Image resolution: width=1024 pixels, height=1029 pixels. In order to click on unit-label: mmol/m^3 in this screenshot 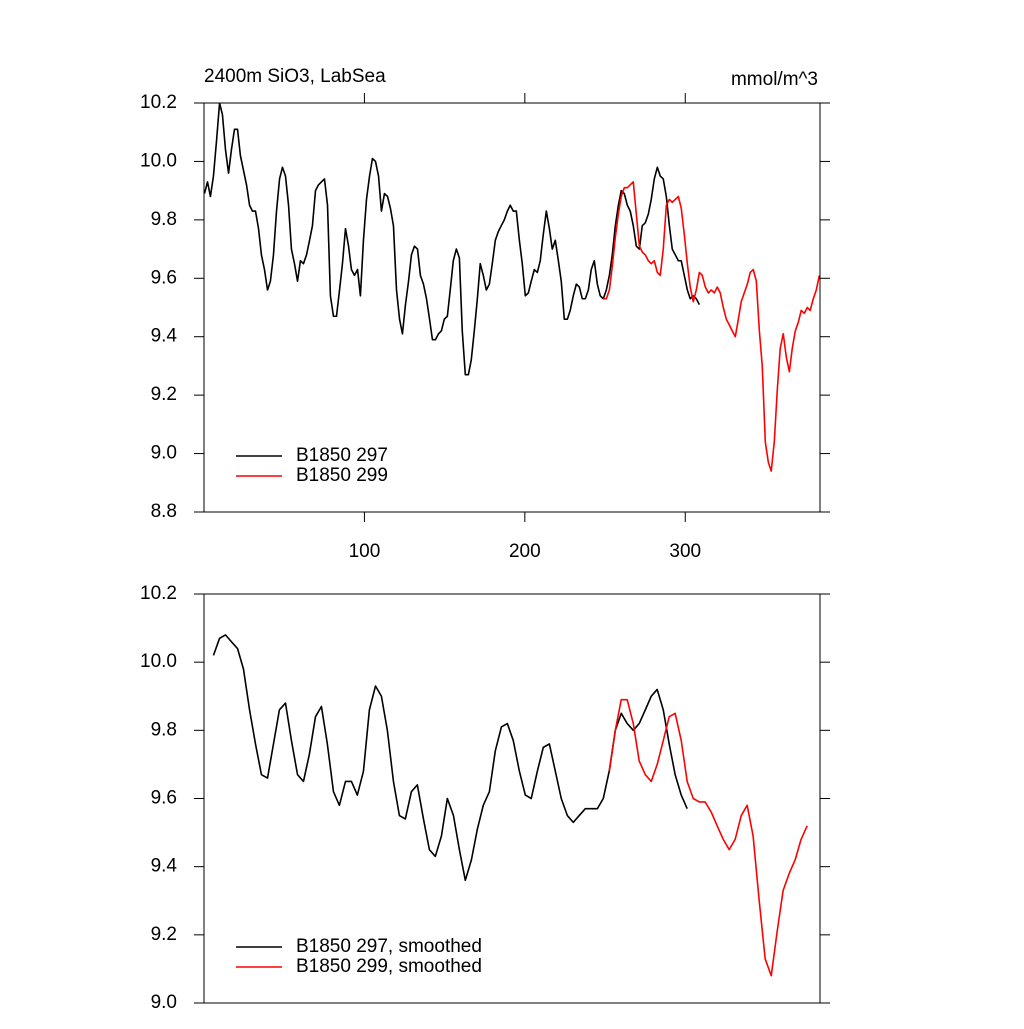, I will do `click(774, 79)`.